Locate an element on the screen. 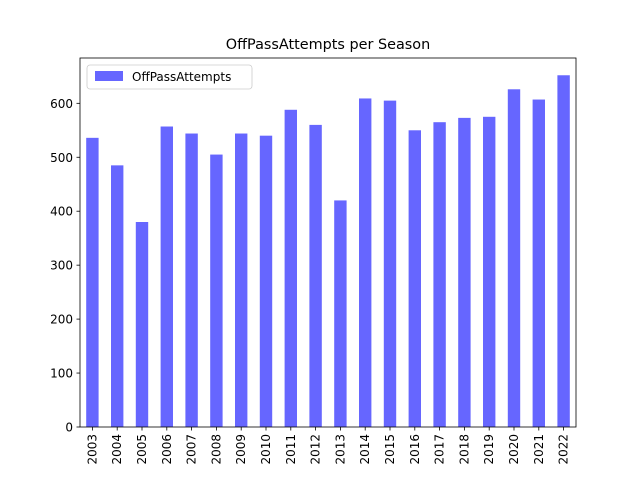  bar-2022 is located at coordinates (563, 251).